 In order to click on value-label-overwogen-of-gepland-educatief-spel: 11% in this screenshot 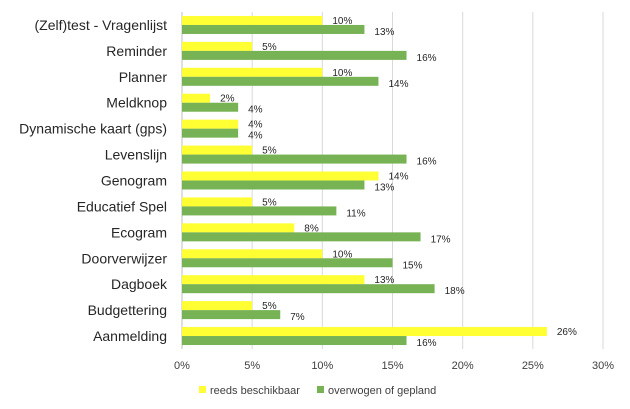, I will do `click(355, 213)`.